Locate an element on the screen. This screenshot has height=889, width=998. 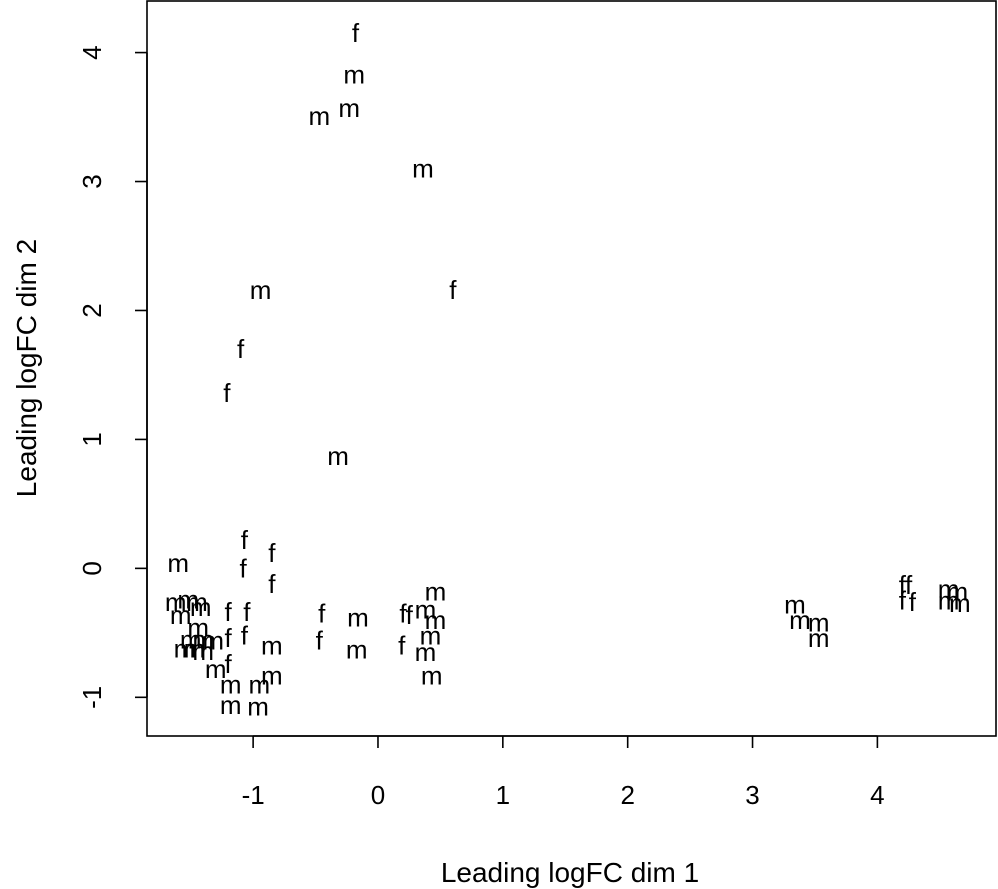
y-tick-label: 3 is located at coordinates (92, 181).